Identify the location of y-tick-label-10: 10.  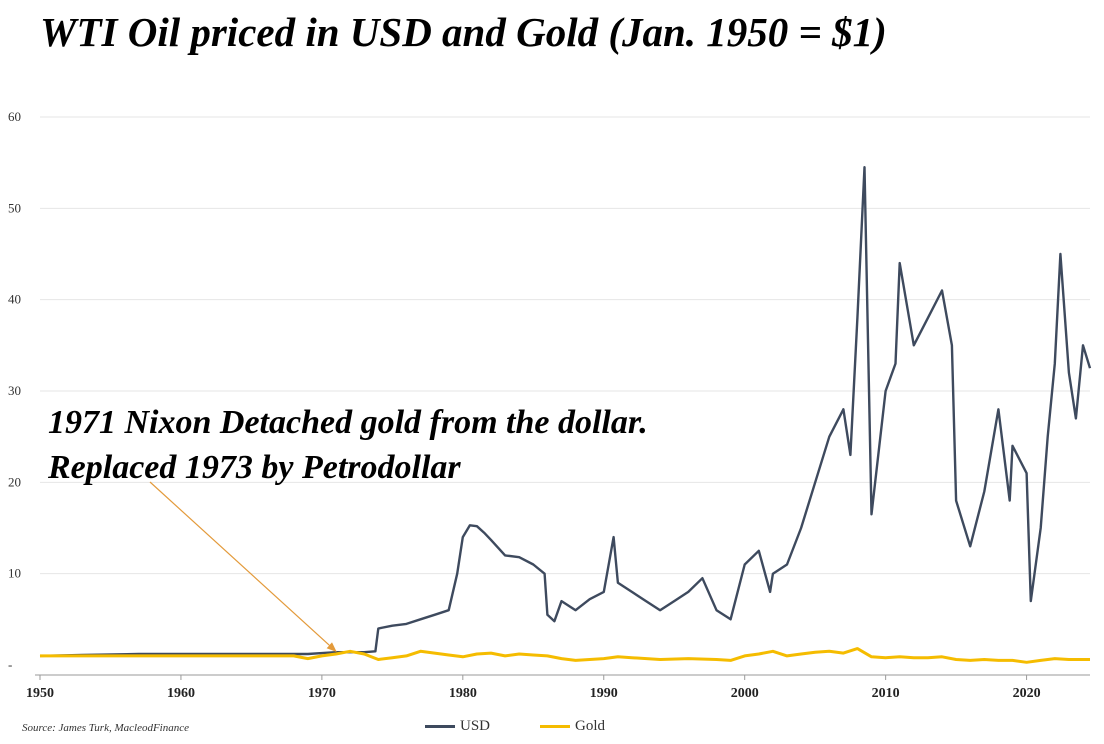
(14, 573).